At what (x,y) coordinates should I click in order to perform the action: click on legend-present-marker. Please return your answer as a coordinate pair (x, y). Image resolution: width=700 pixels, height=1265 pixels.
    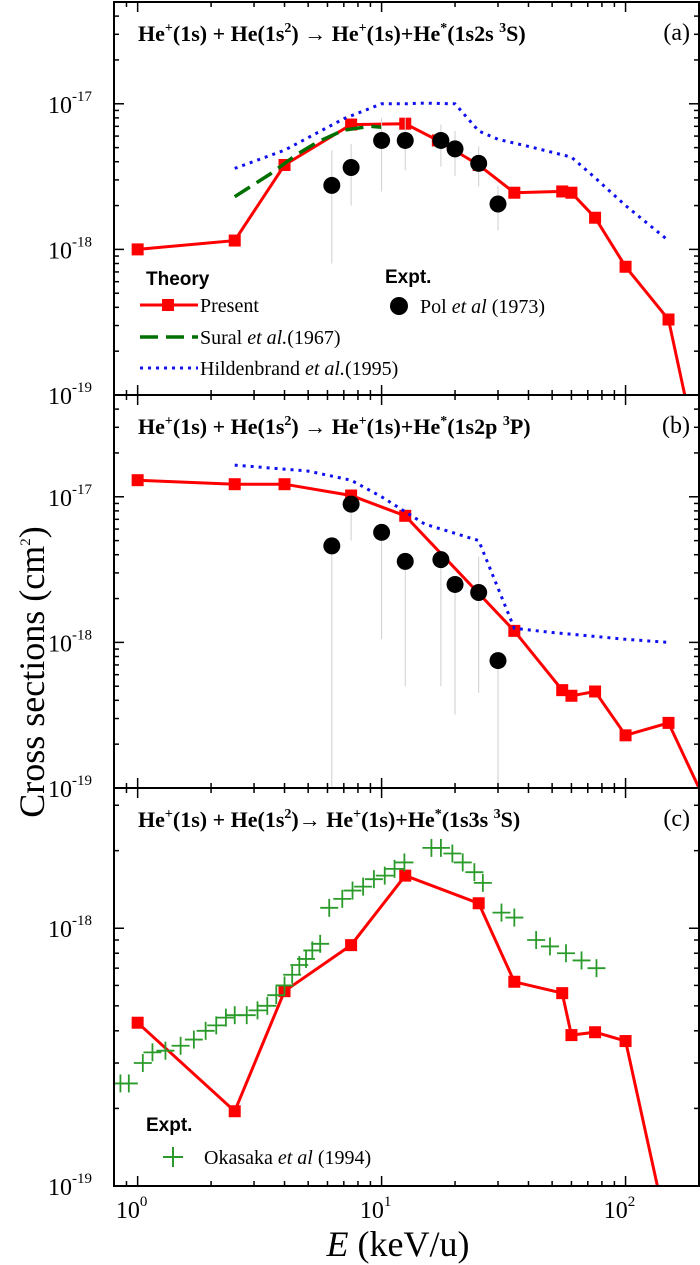
    Looking at the image, I should click on (168, 305).